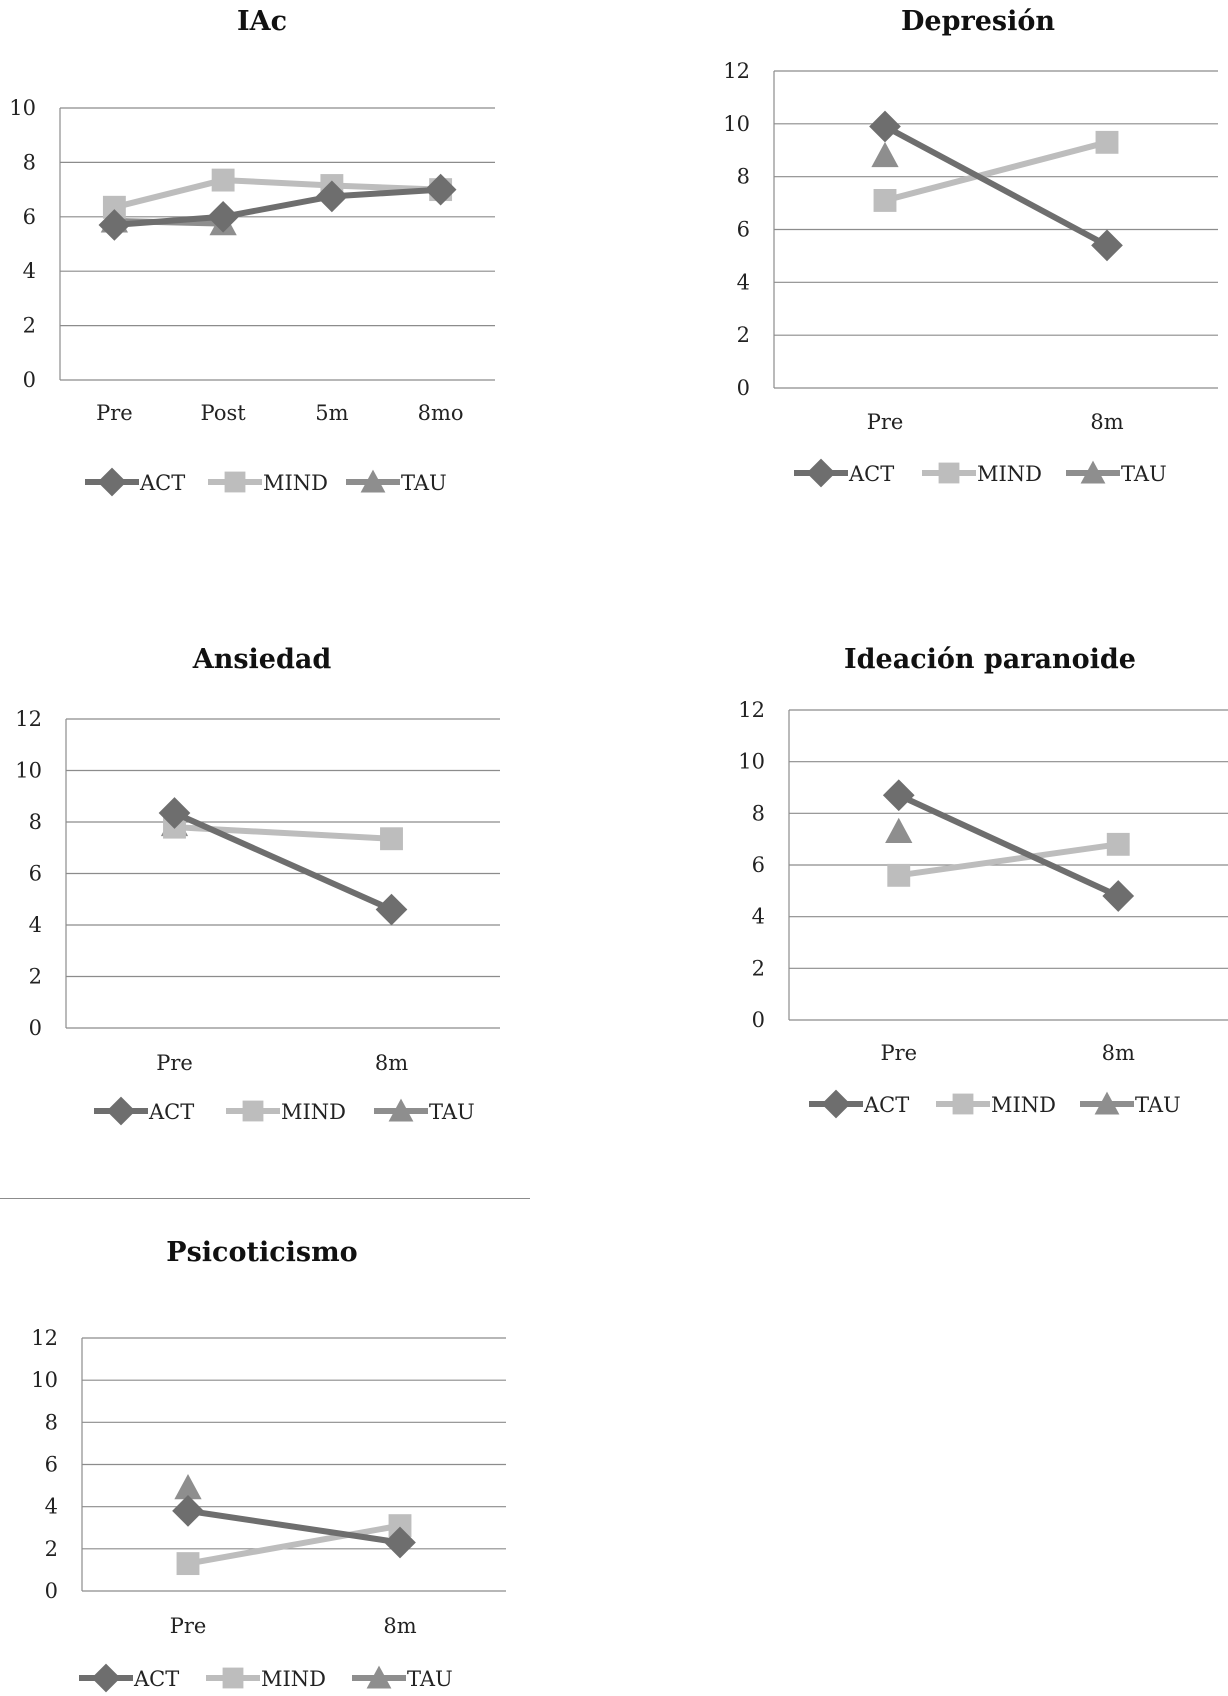 The width and height of the screenshot is (1228, 1696). What do you see at coordinates (257, 885) in the screenshot?
I see `chart-ansiedad-svg: Ansiedad 0 2 4 6 8 10 12 Pre 8m ACT MIND TAU` at bounding box center [257, 885].